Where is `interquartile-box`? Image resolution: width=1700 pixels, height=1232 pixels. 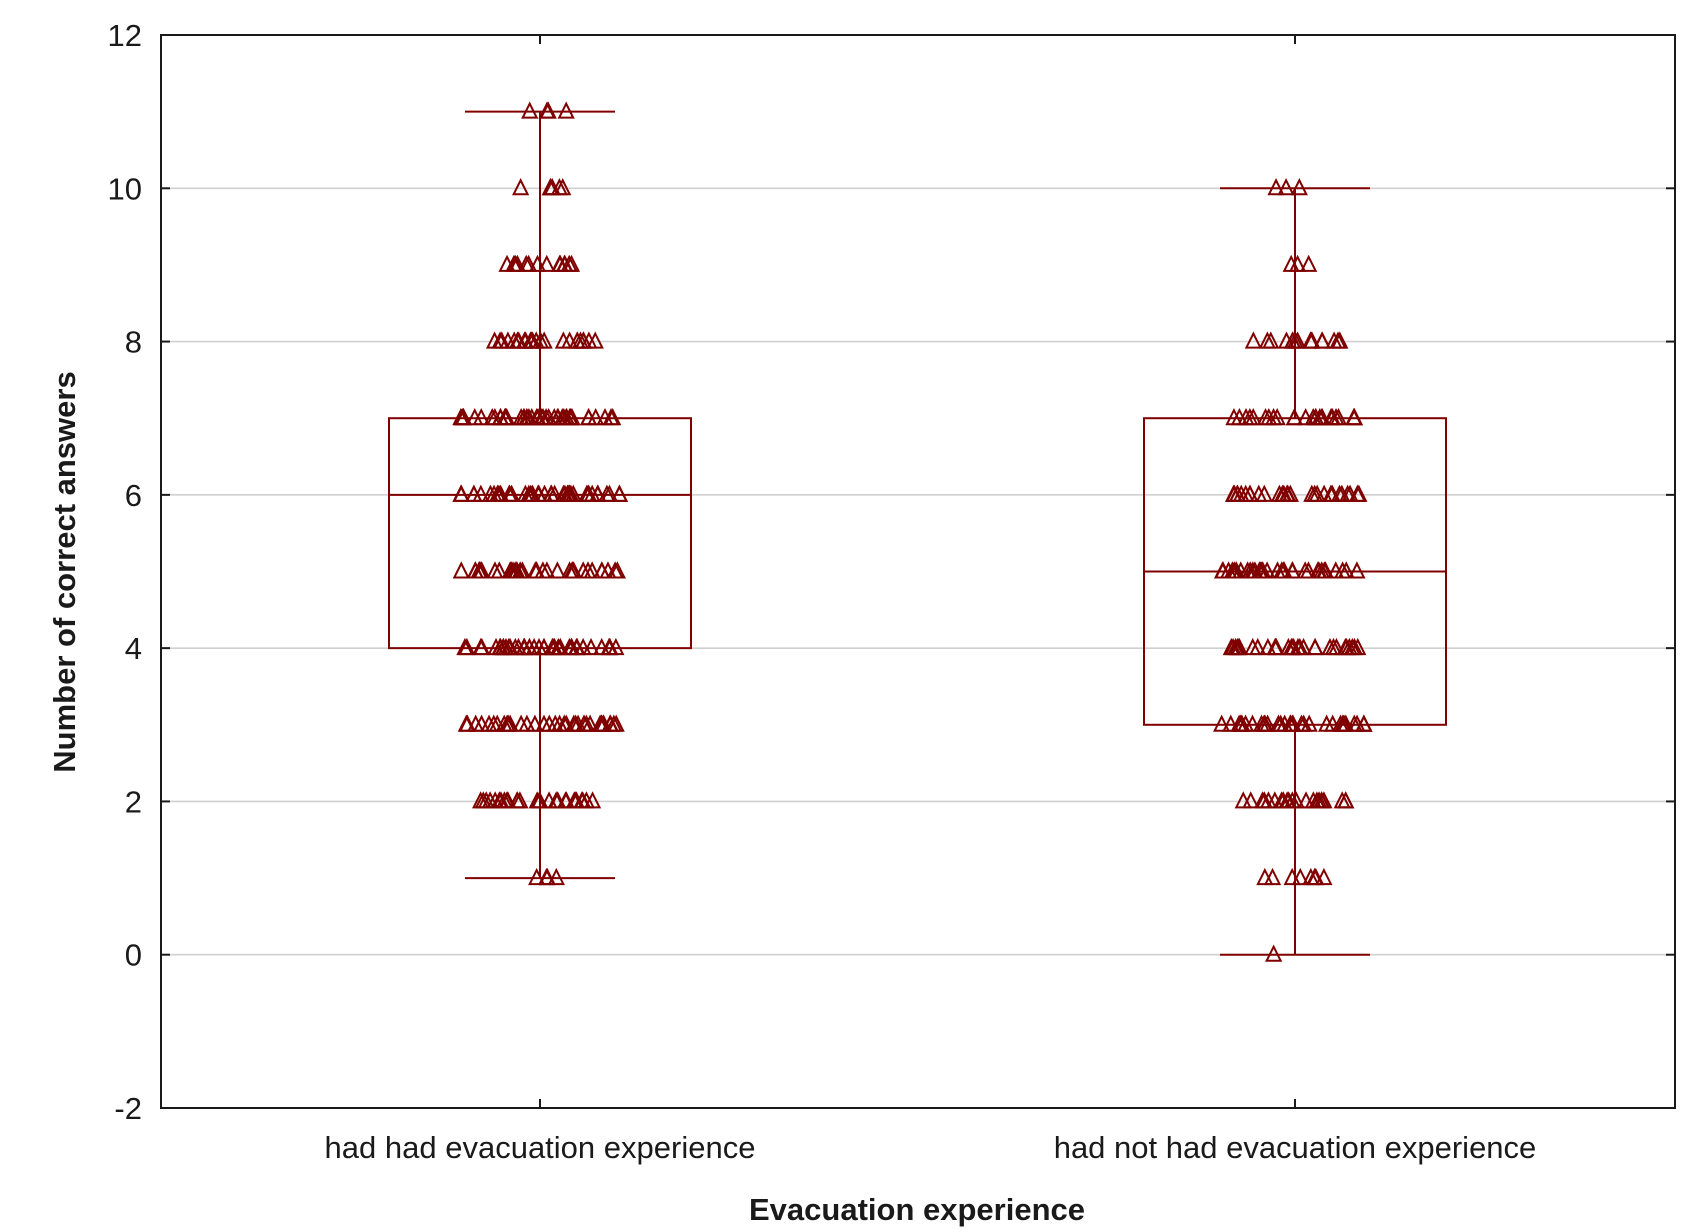 interquartile-box is located at coordinates (540, 533).